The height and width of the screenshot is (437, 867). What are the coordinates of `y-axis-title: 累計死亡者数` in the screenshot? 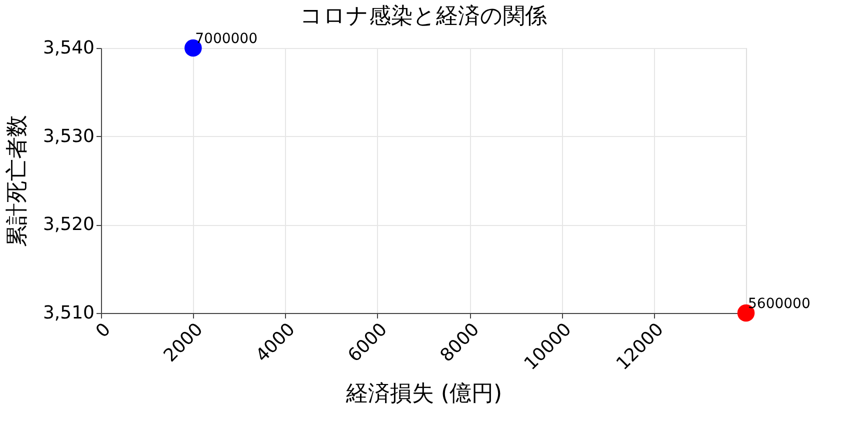 It's located at (17, 181).